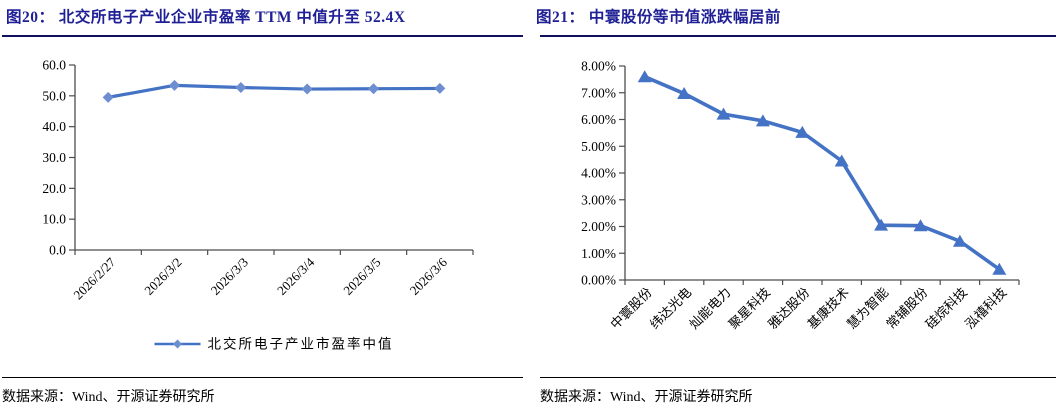  What do you see at coordinates (274, 91) in the screenshot?
I see `series-line` at bounding box center [274, 91].